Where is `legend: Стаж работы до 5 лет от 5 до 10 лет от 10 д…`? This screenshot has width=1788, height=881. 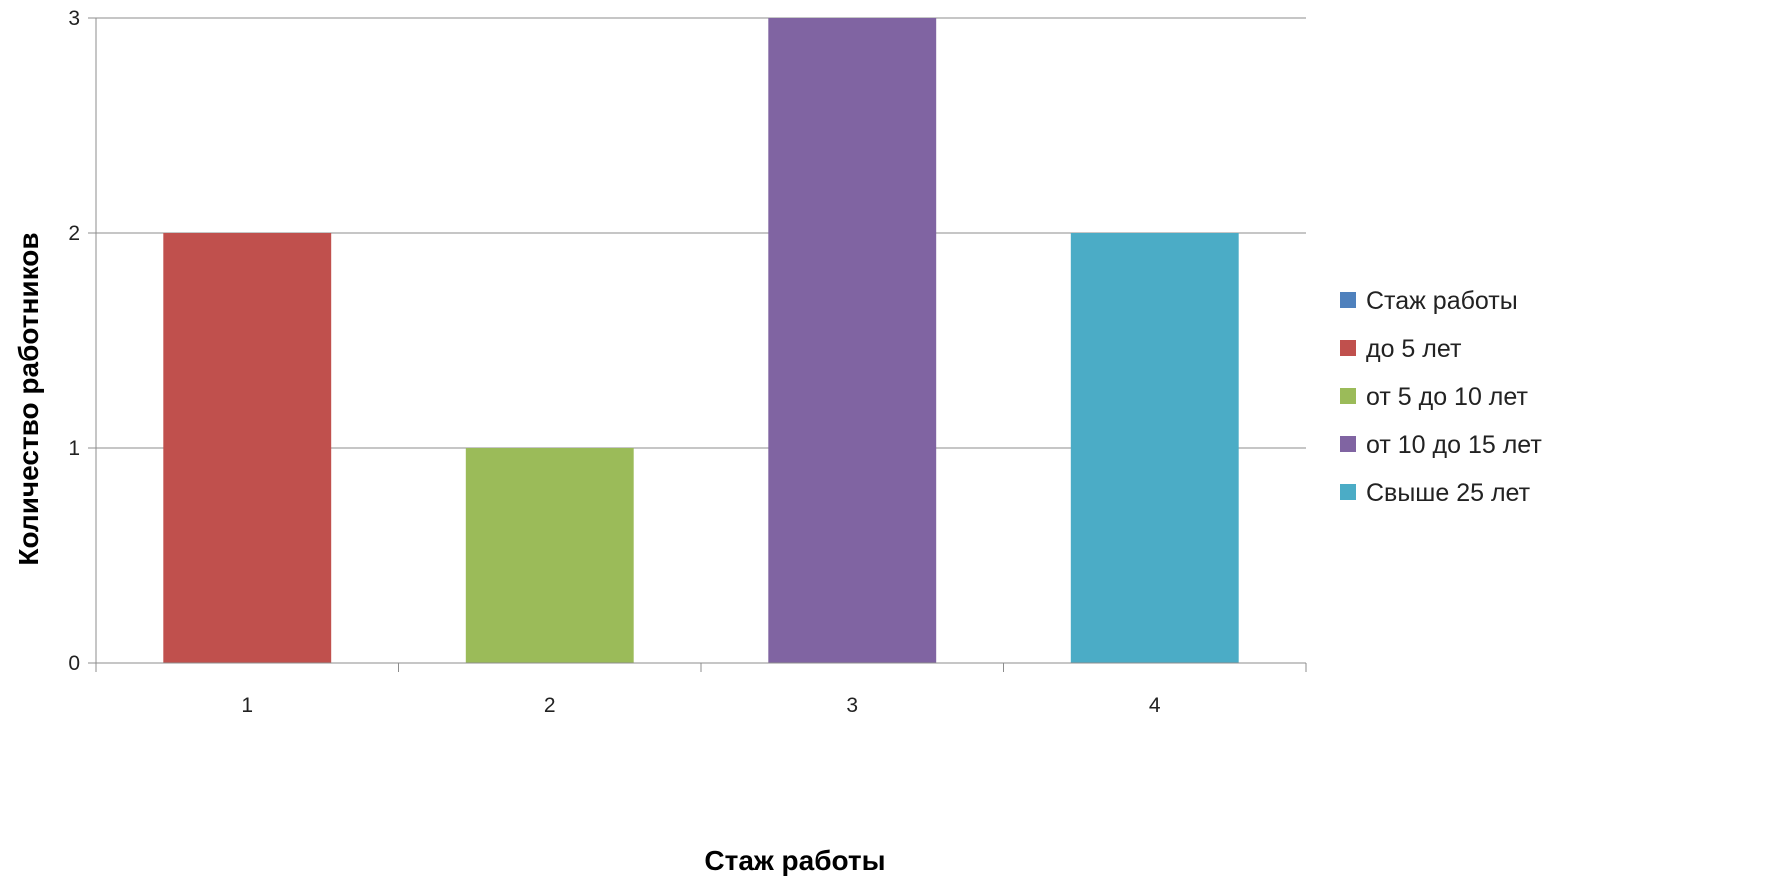 legend: Стаж работы до 5 лет от 5 до 10 лет от 10 д… is located at coordinates (1441, 397).